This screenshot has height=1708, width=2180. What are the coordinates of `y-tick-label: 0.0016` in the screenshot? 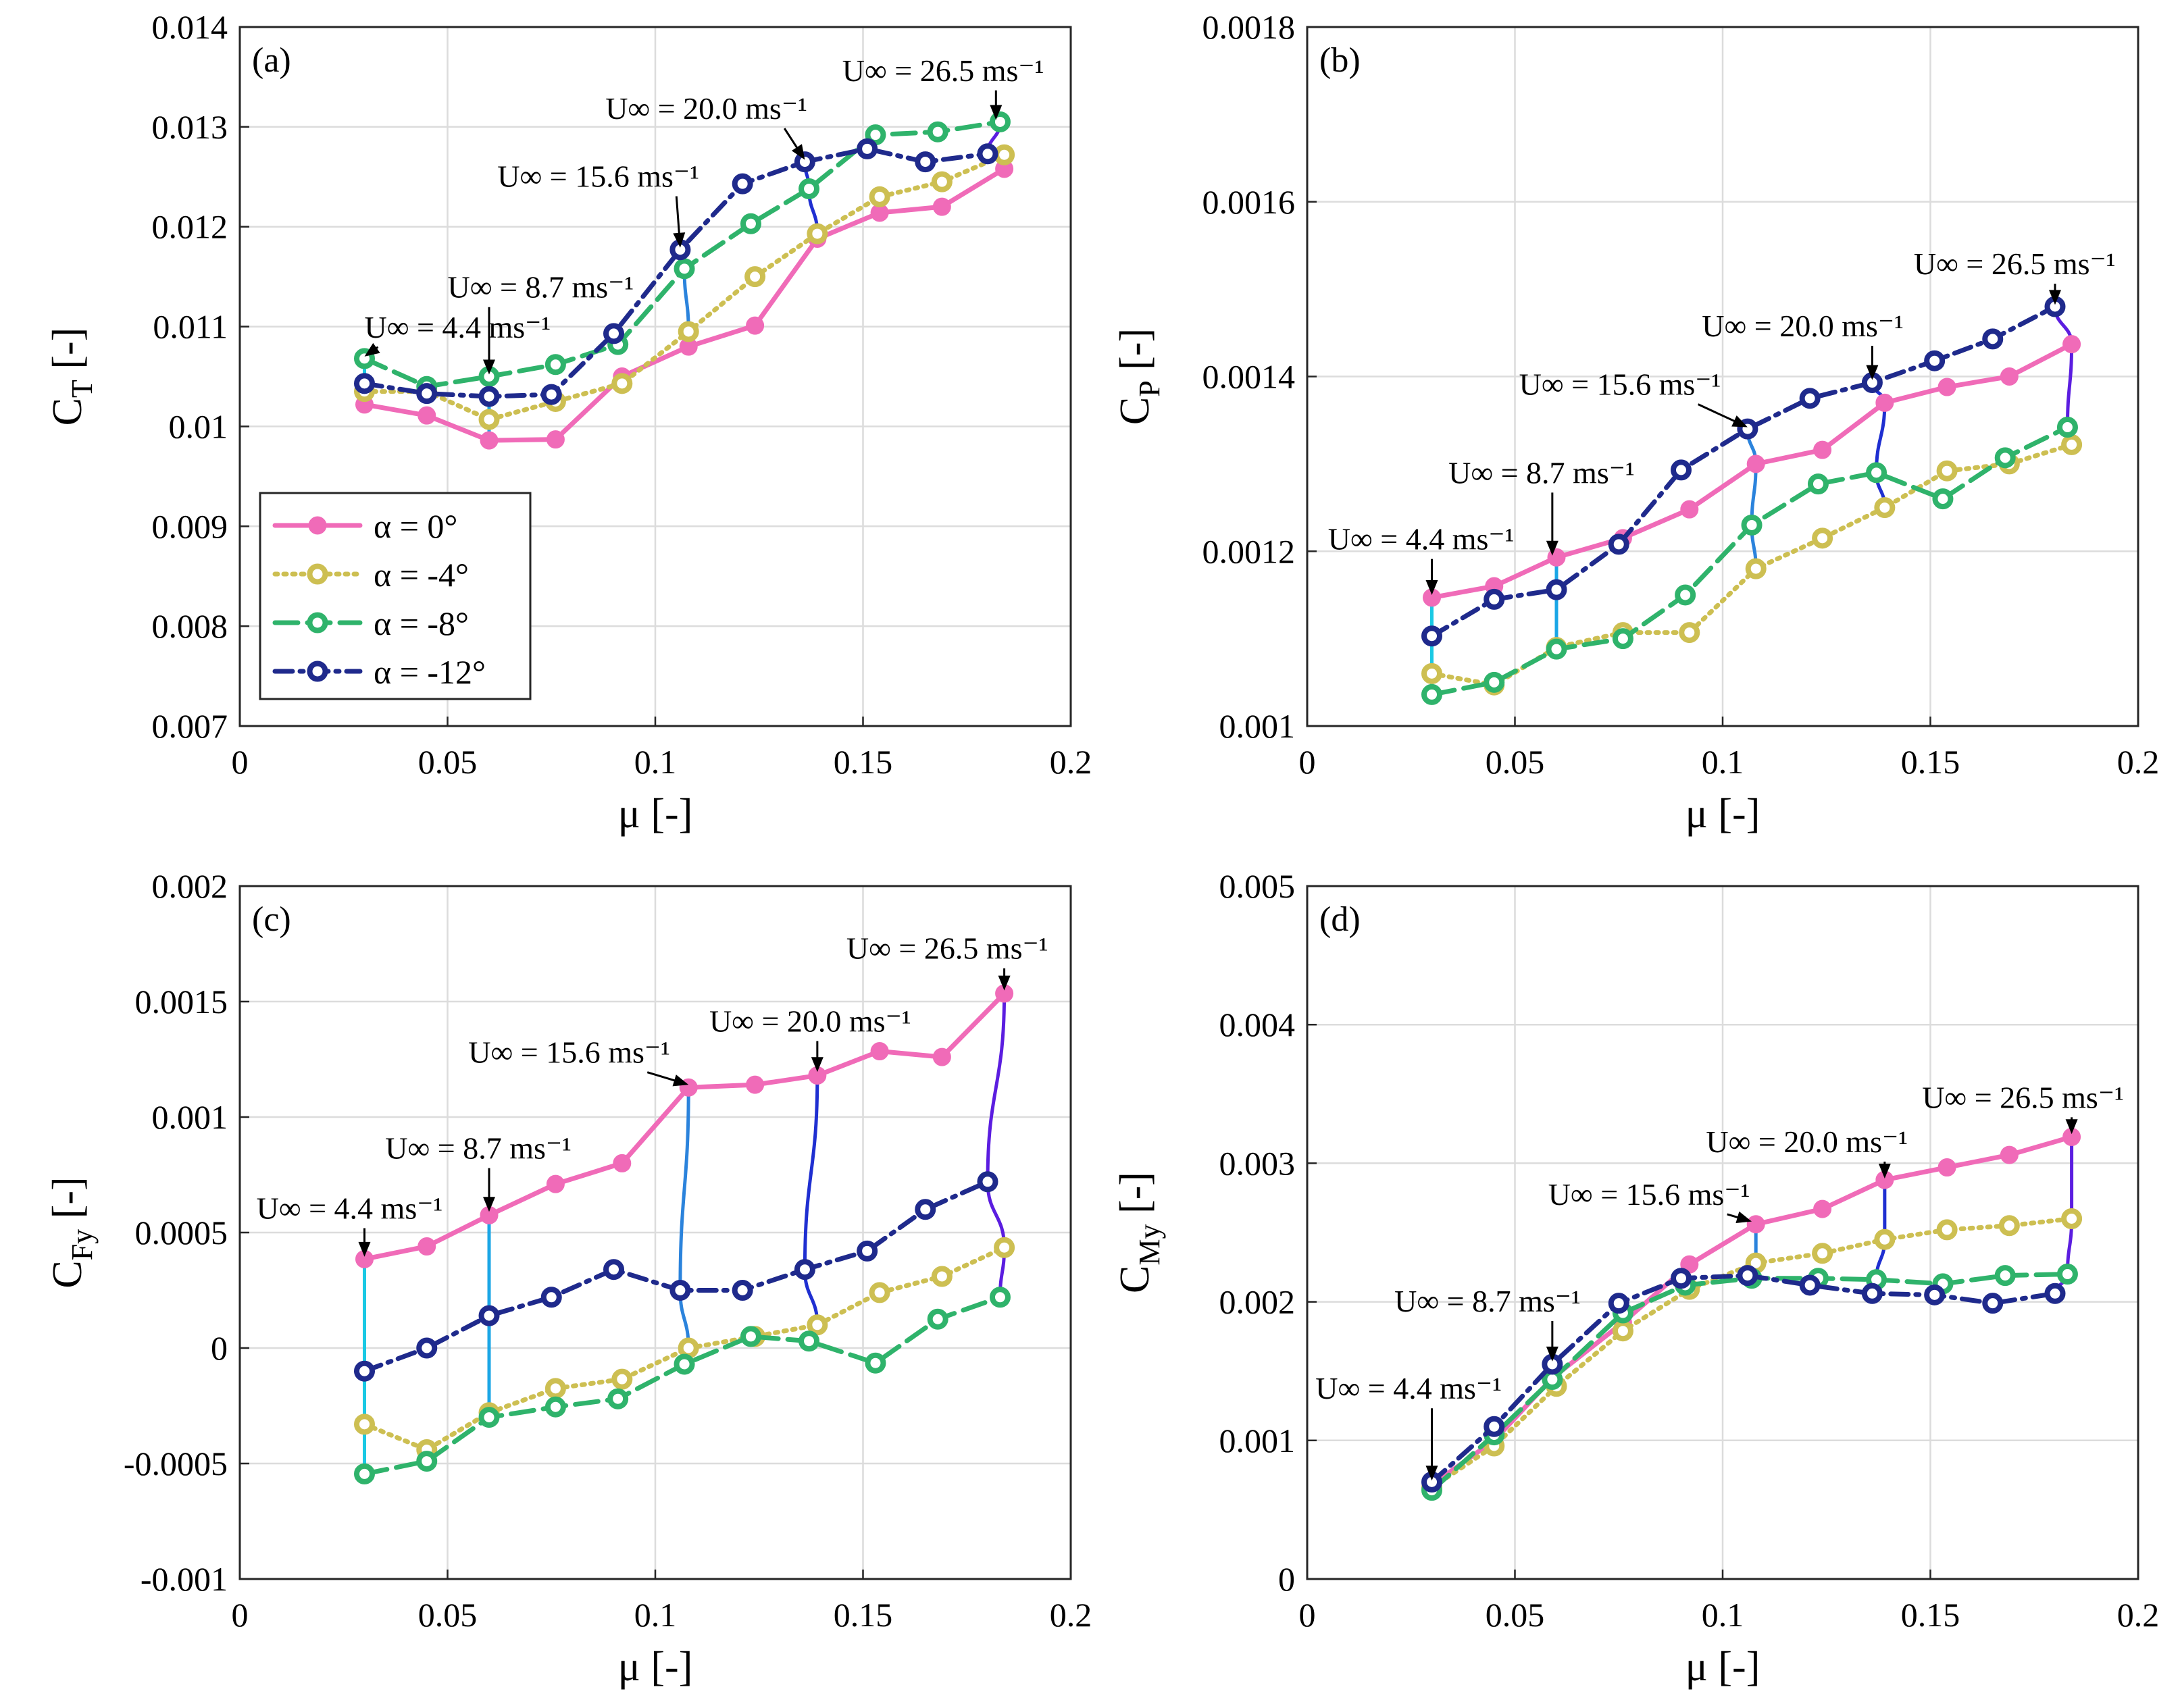 It's located at (1249, 202).